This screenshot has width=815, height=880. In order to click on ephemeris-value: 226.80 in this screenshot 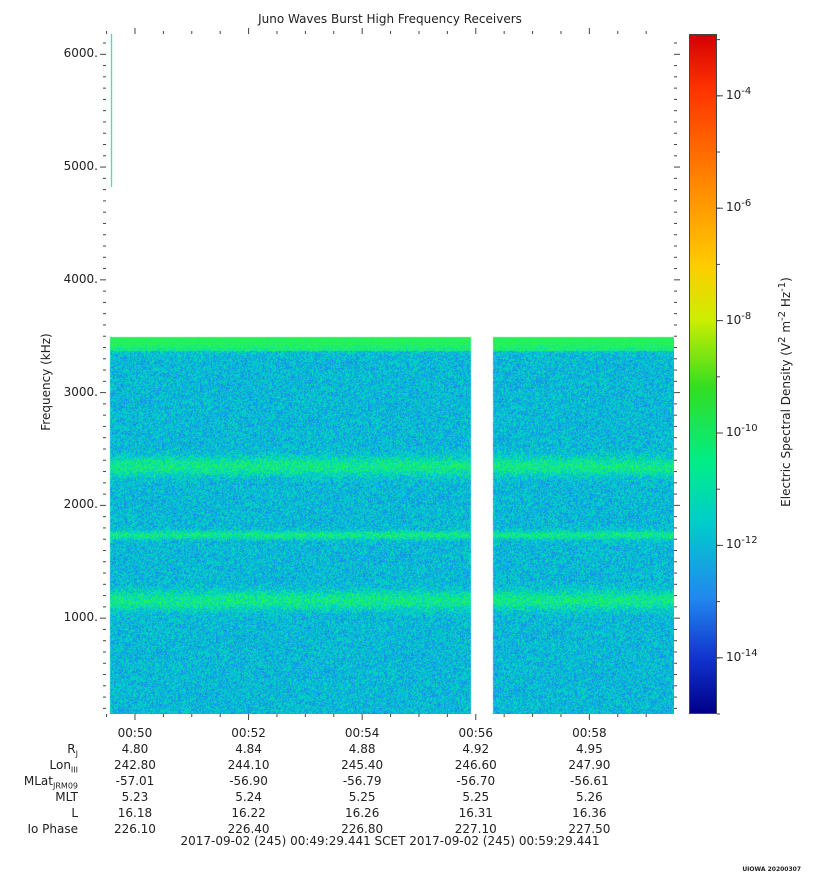, I will do `click(362, 829)`.